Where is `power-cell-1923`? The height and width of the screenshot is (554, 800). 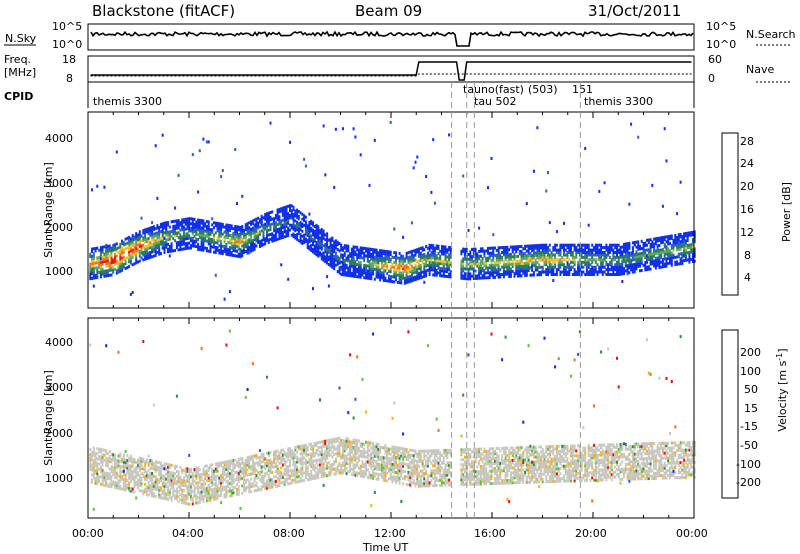
power-cell-1923 is located at coordinates (424, 250).